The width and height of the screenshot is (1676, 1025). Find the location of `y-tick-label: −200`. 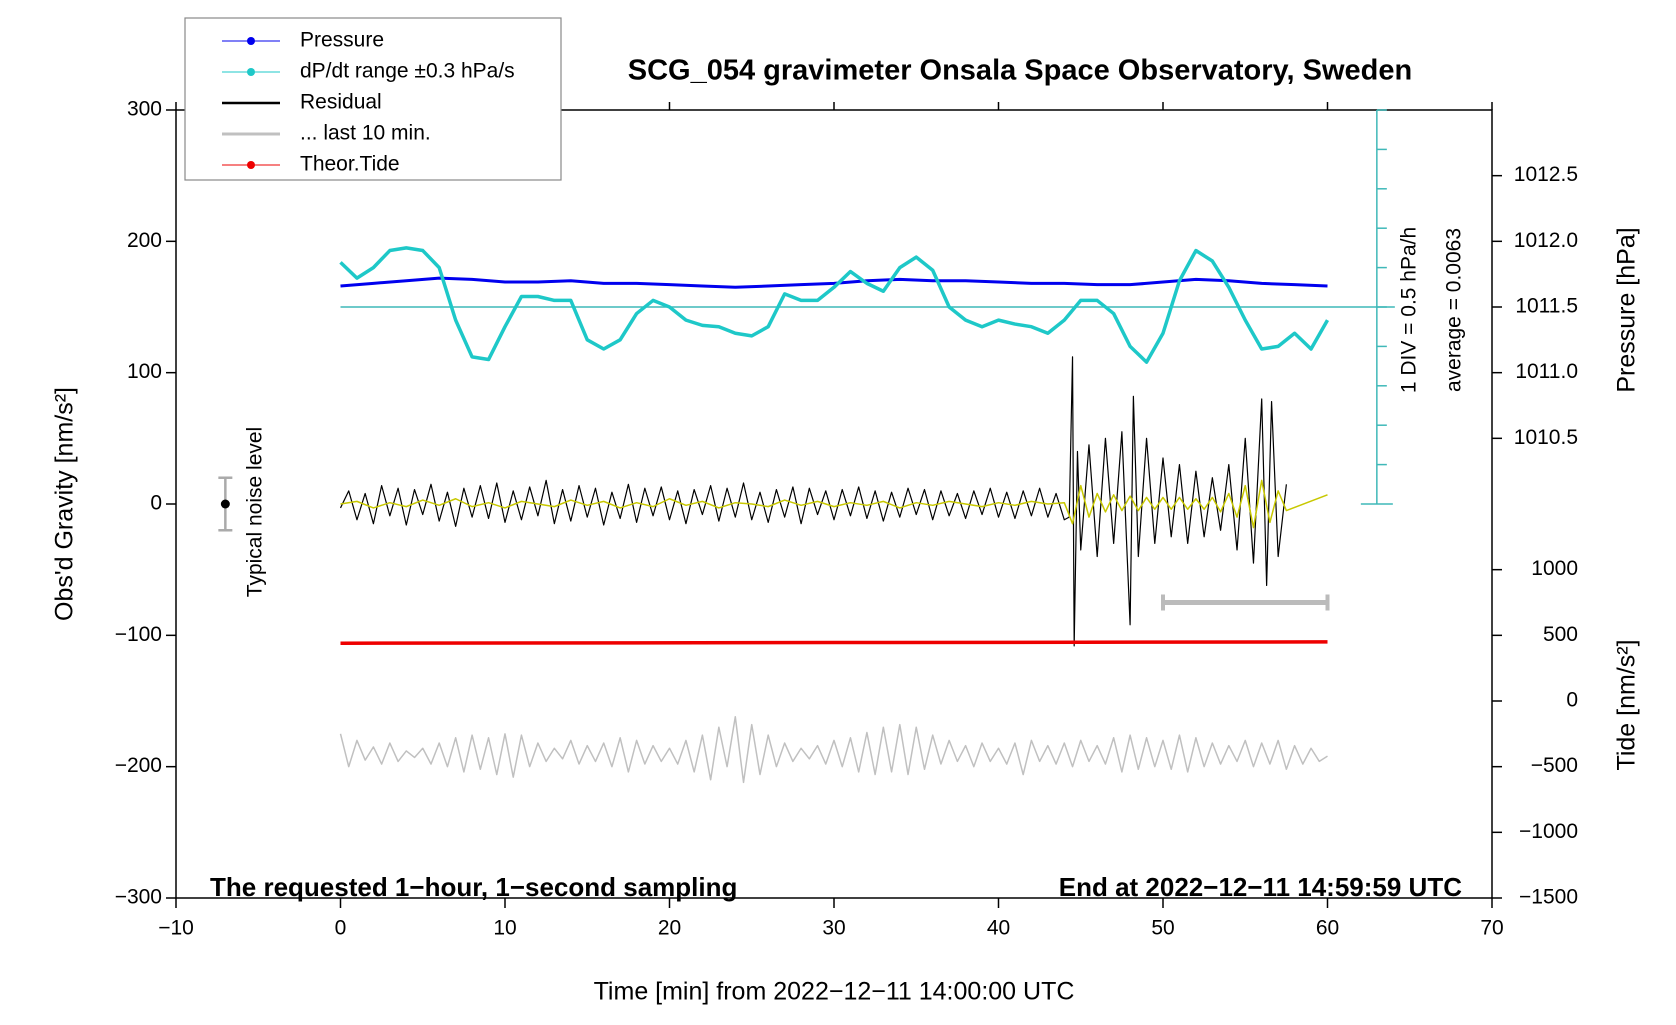

y-tick-label: −200 is located at coordinates (138, 765).